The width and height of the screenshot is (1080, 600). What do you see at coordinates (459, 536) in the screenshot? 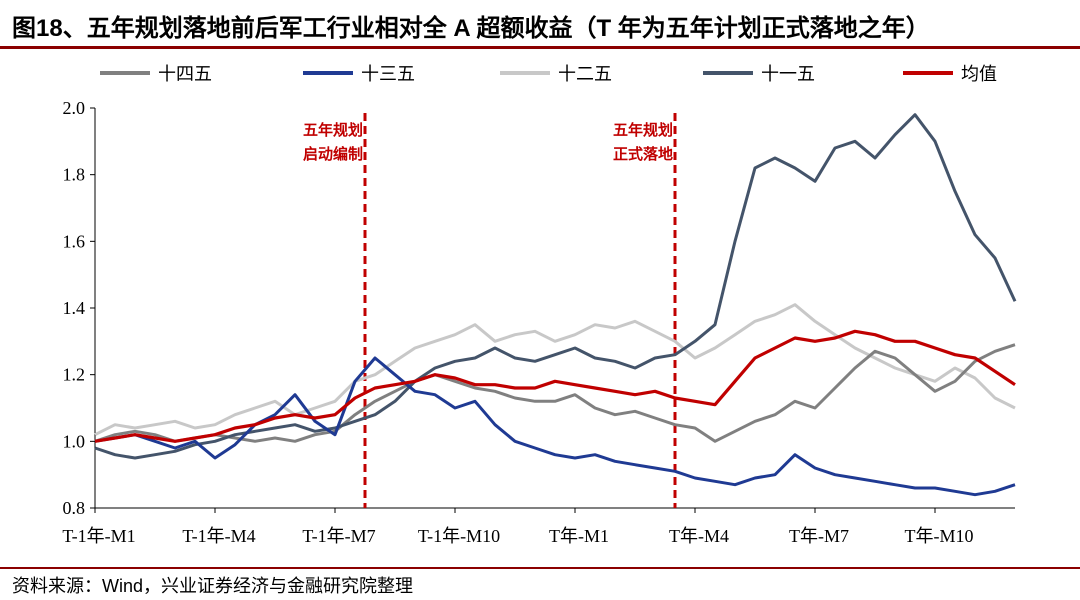
I see `x-tick-label: T-1年-M10` at bounding box center [459, 536].